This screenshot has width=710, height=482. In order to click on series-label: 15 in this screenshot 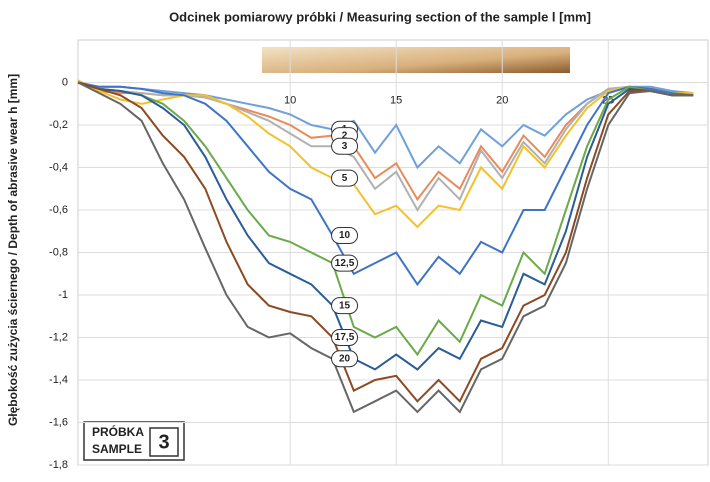, I will do `click(345, 305)`.